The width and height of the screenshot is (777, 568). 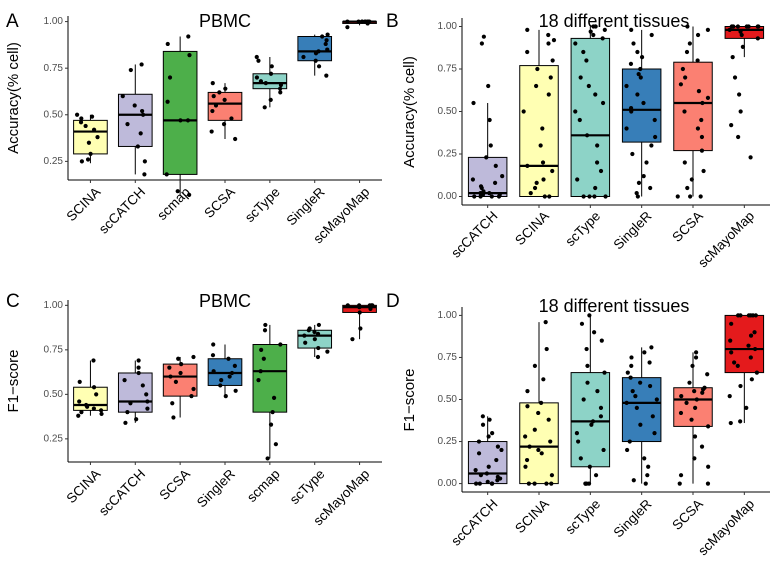 What do you see at coordinates (307, 486) in the screenshot?
I see `x-tick-label: scType` at bounding box center [307, 486].